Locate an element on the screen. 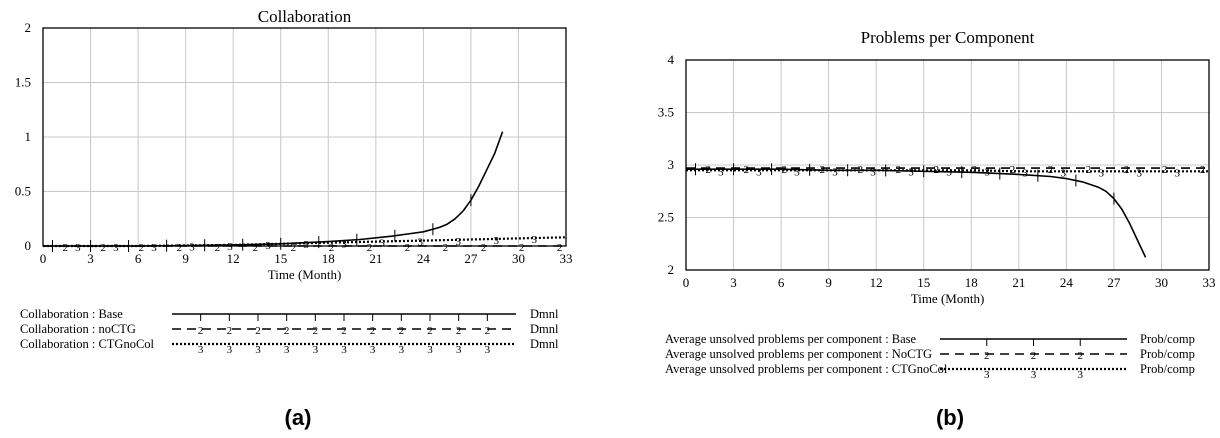 This screenshot has height=438, width=1220. x-tick-label: 24 is located at coordinates (424, 258).